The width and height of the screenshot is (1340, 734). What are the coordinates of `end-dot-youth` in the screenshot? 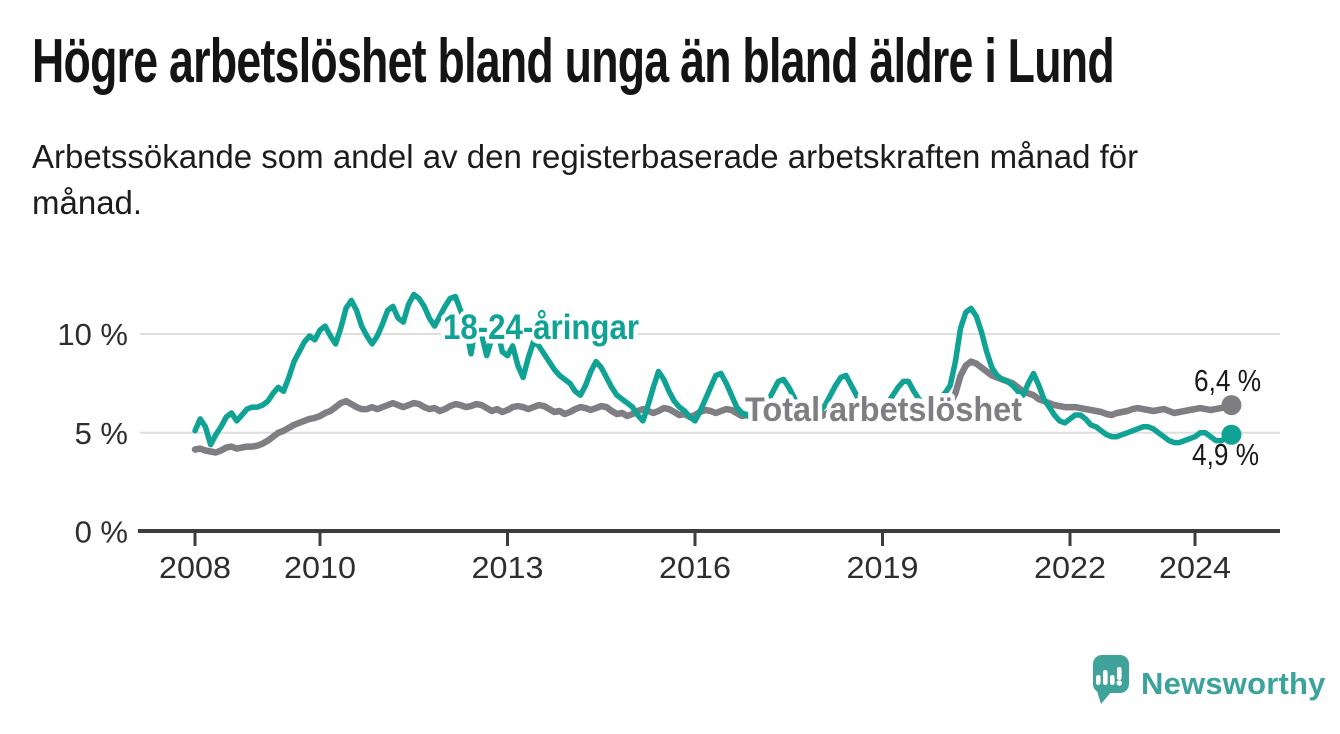 It's located at (1231, 434).